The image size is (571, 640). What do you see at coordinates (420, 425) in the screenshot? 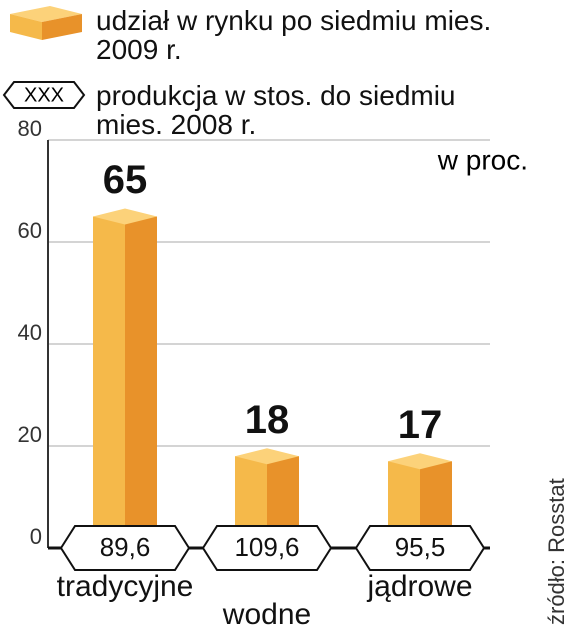
I see `value-label: 17` at bounding box center [420, 425].